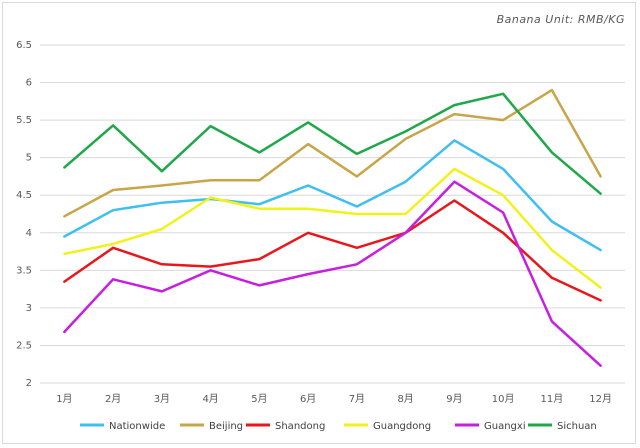 Image resolution: width=640 pixels, height=448 pixels. I want to click on x-tick-label: 8月, so click(405, 399).